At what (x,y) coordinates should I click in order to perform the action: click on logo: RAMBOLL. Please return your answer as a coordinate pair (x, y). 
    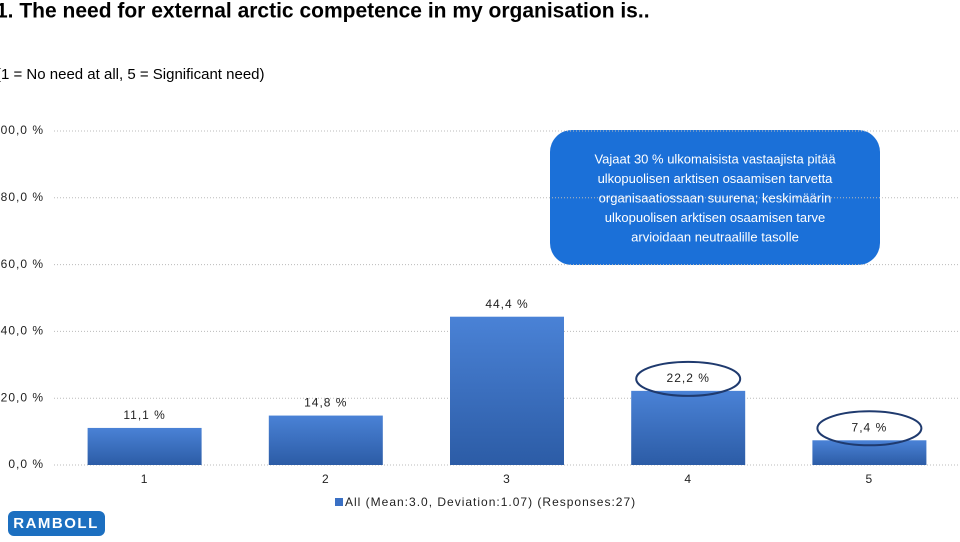
    Looking at the image, I should click on (56, 523).